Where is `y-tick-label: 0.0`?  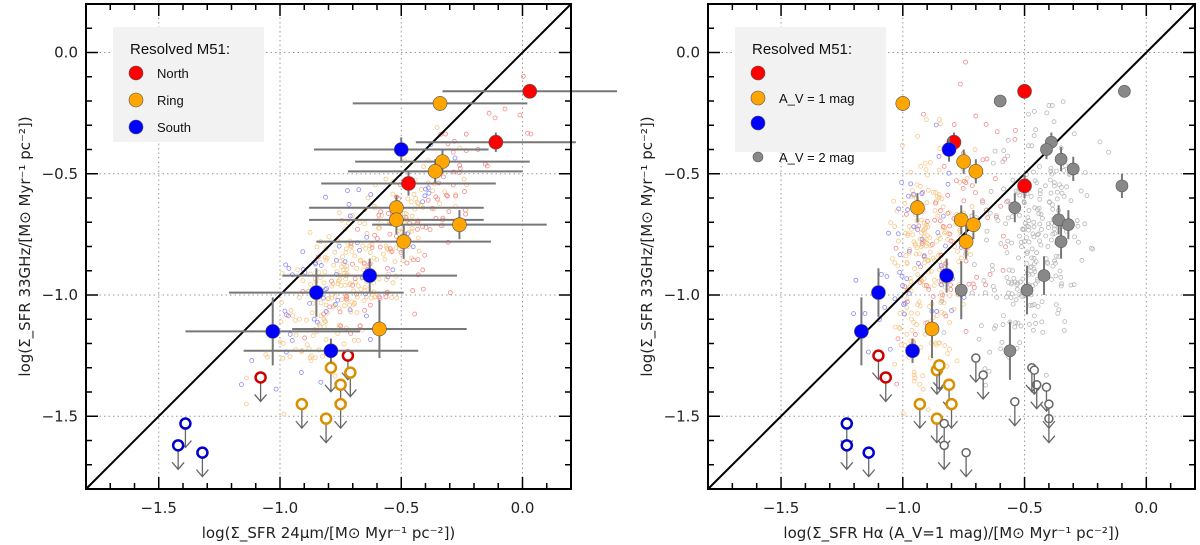 y-tick-label: 0.0 is located at coordinates (66, 53).